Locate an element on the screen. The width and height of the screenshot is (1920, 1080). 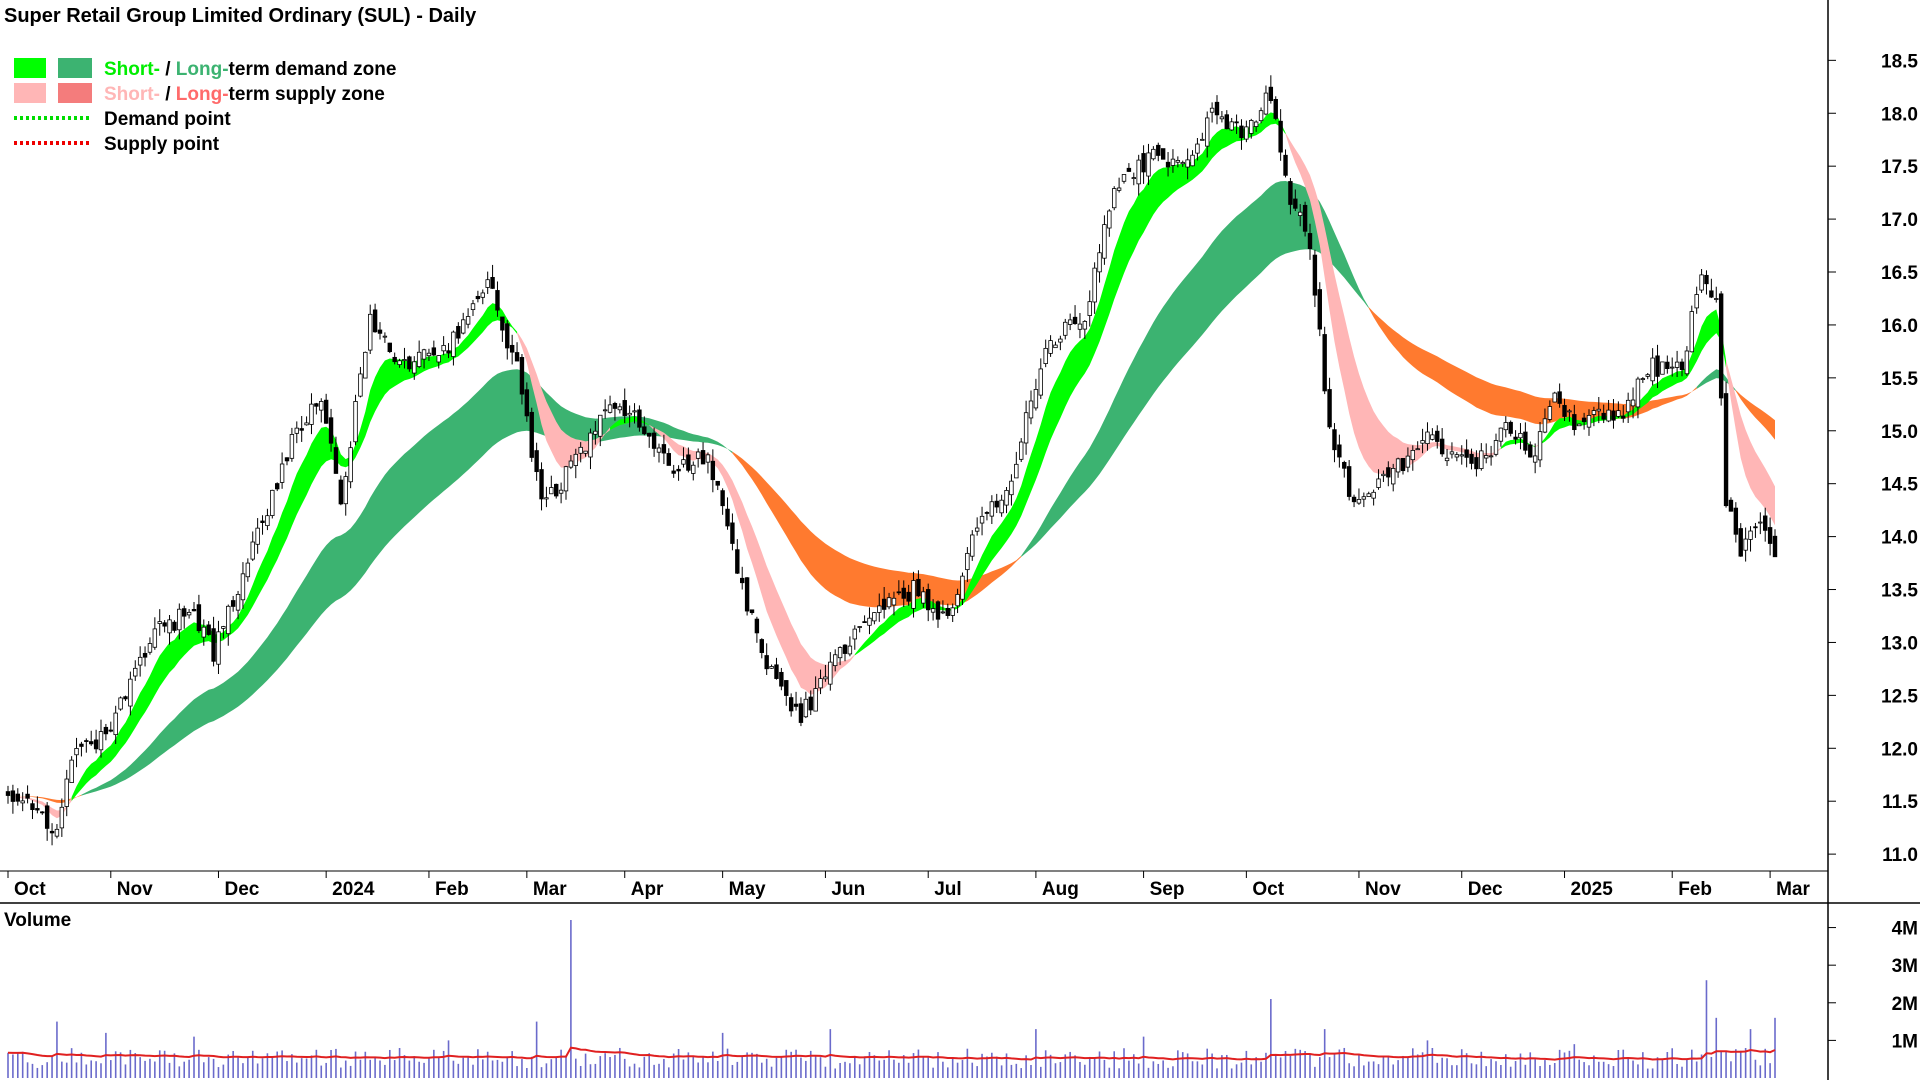
time-tick-label: Aug is located at coordinates (1060, 889).